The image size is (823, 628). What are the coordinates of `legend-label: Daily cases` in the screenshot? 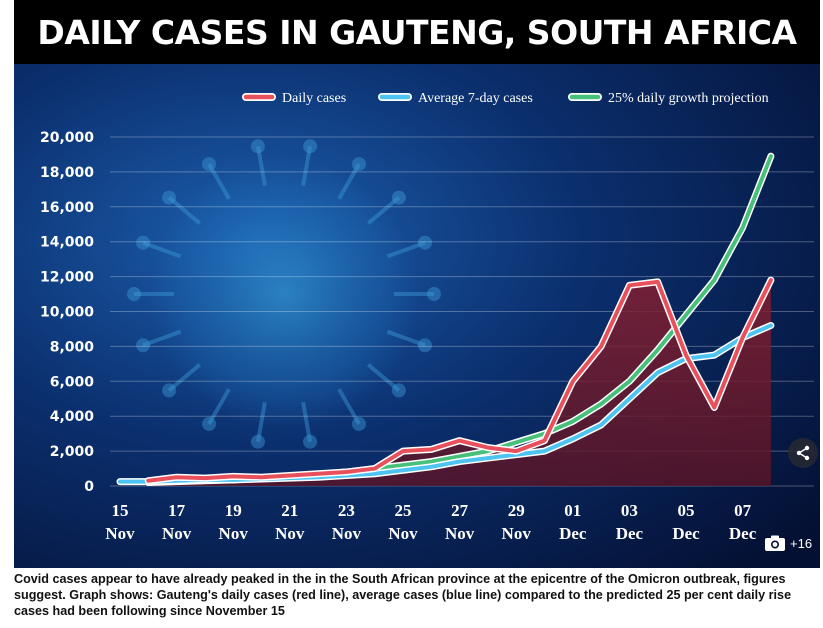 It's located at (314, 98).